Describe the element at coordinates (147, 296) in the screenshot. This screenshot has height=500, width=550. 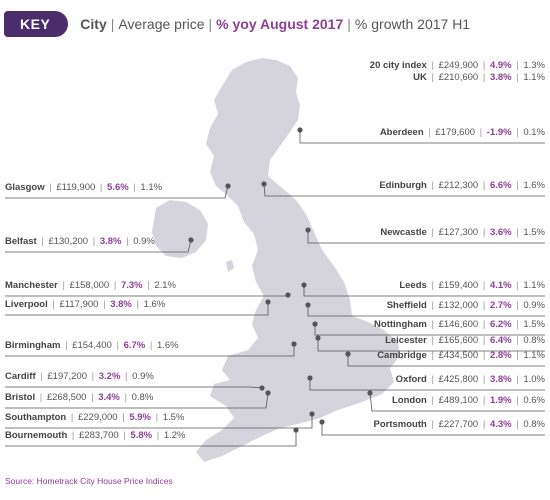
I see `leader-line-manchester` at that location.